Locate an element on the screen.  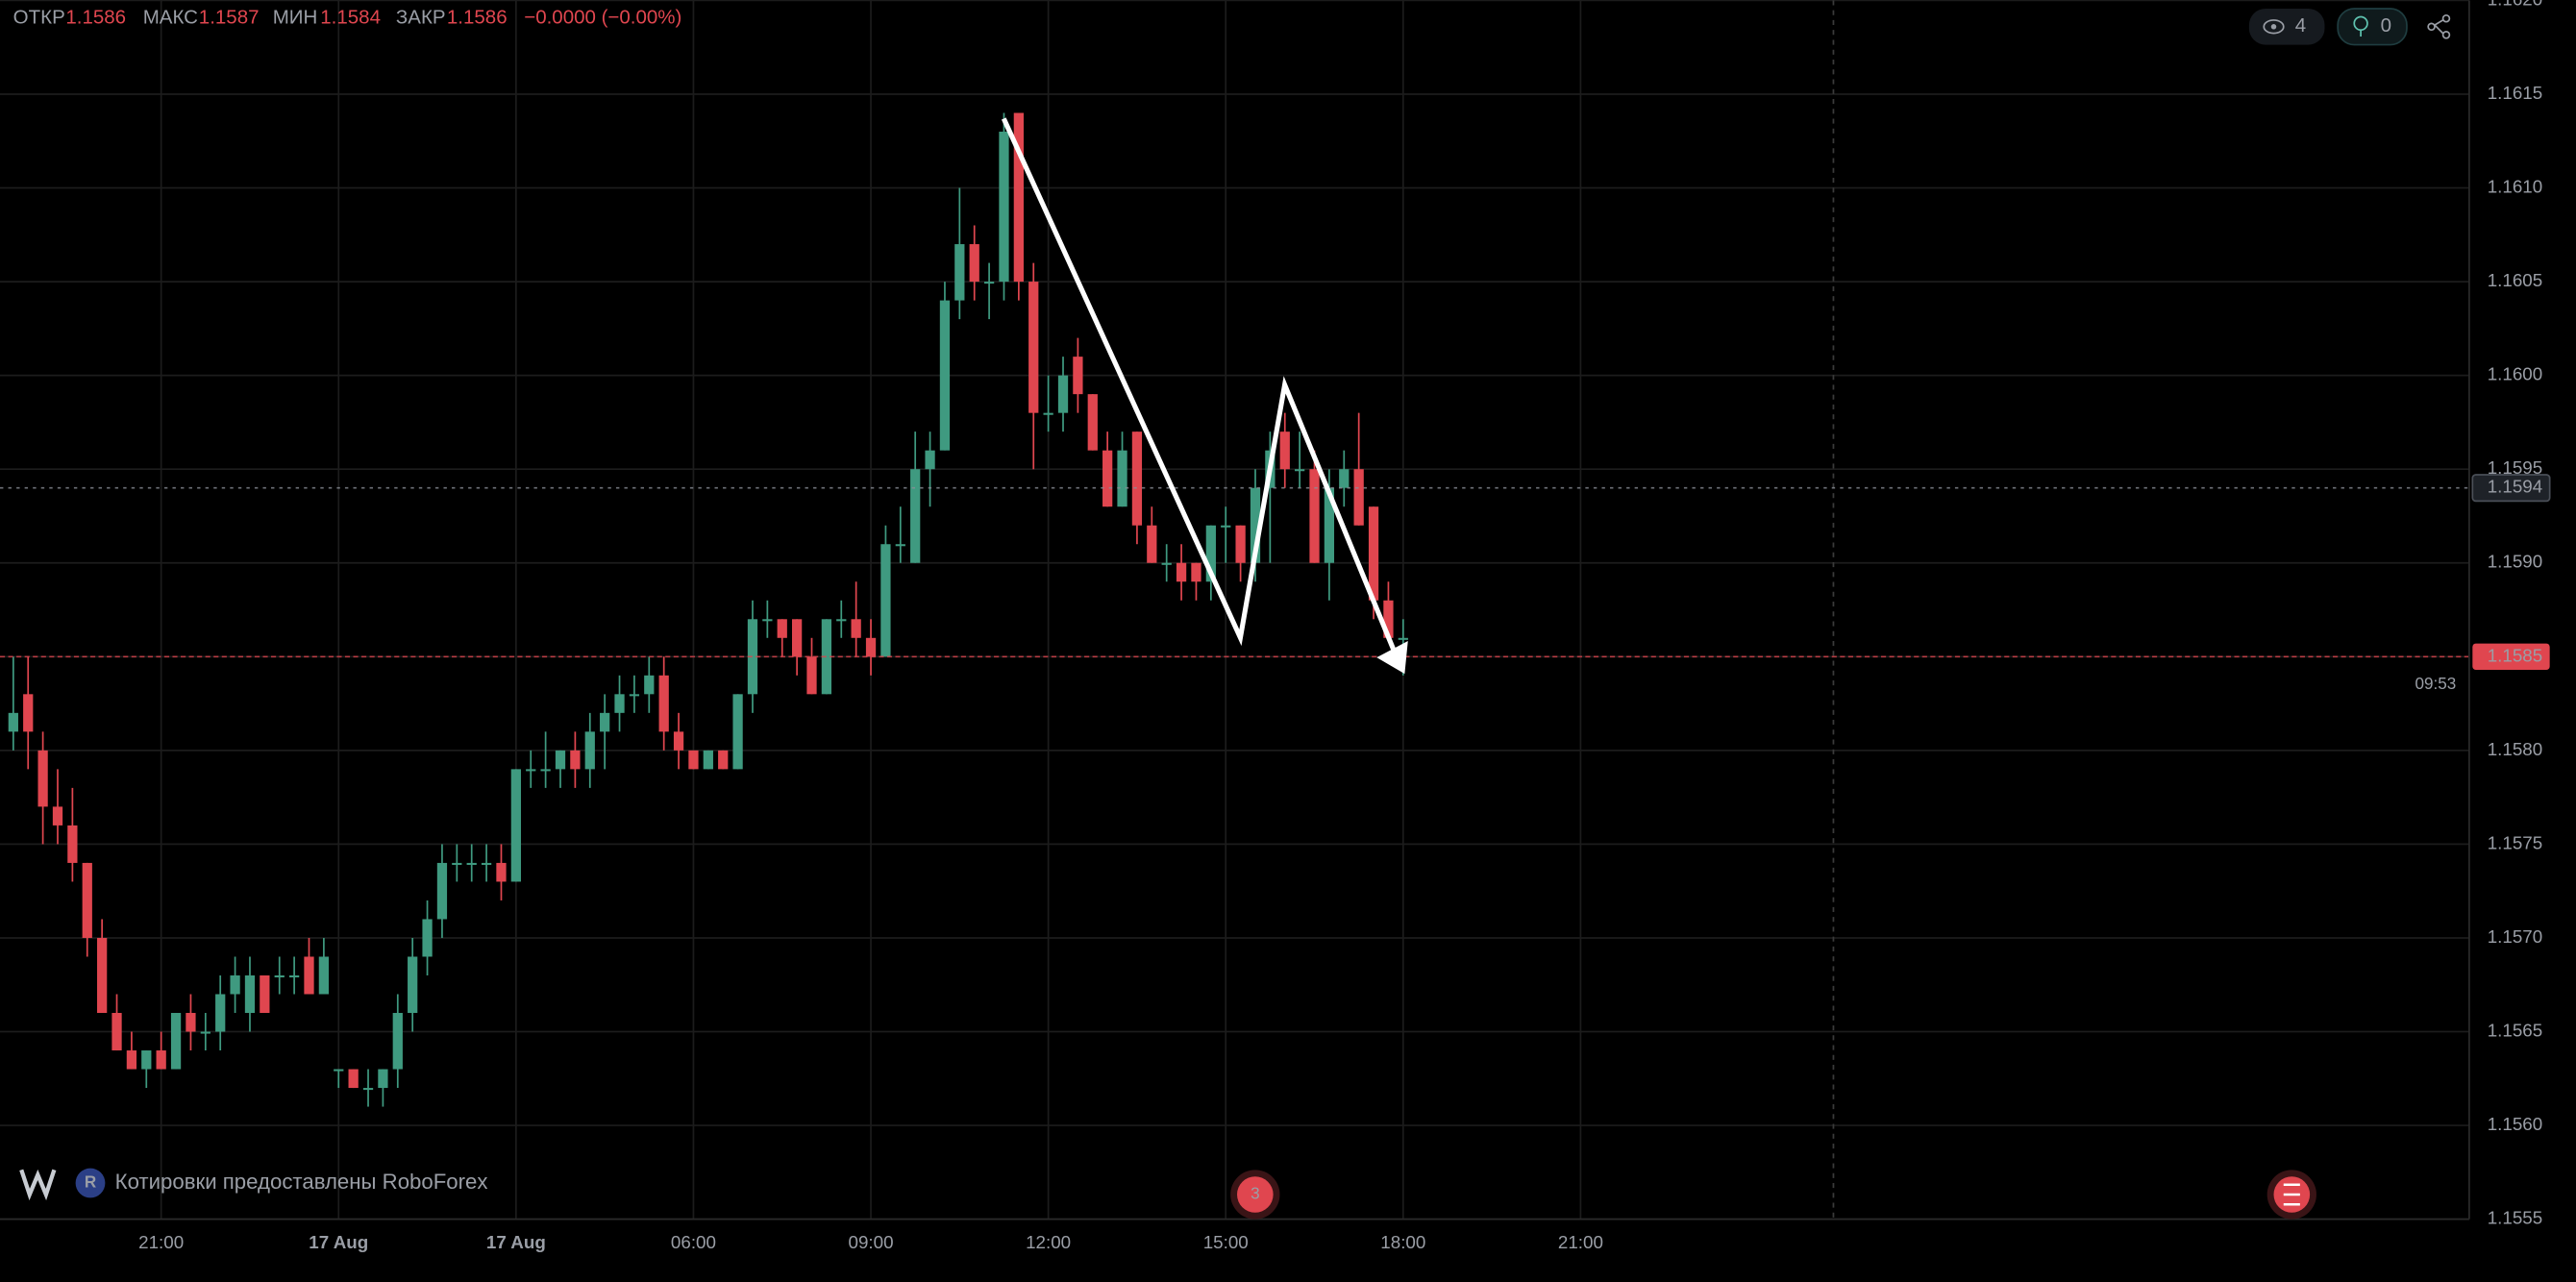
y-tick-label: 1.1580 is located at coordinates (2516, 749).